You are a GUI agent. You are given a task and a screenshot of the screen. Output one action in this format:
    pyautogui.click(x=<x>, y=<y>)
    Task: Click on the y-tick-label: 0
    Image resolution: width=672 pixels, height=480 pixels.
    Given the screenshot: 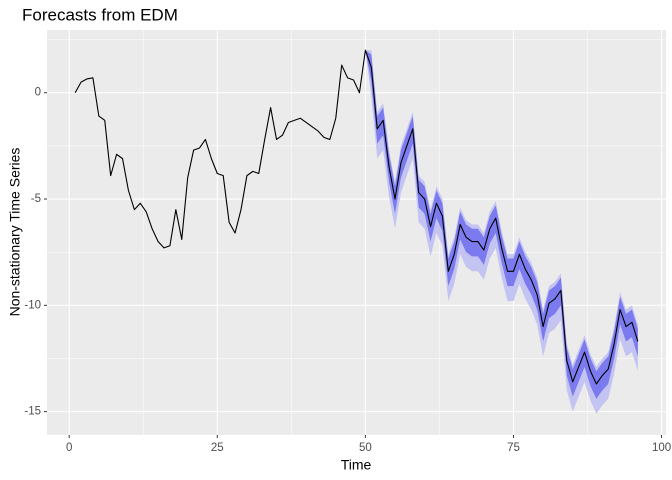 What is the action you would take?
    pyautogui.click(x=38, y=93)
    